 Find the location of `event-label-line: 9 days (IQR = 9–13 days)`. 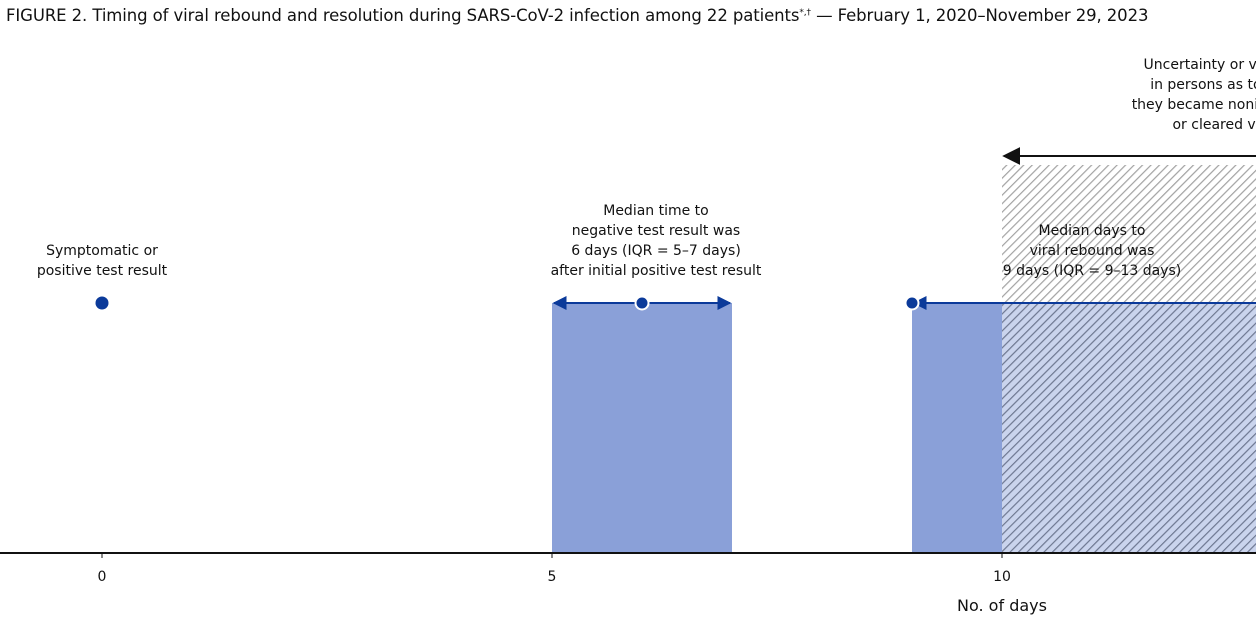

event-label-line: 9 days (IQR = 9–13 days) is located at coordinates (1092, 271).